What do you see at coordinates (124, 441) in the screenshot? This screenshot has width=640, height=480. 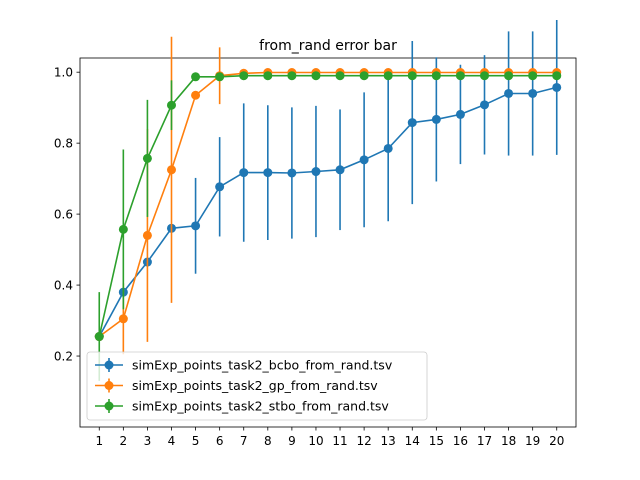 I see `x-tick-label: 2` at bounding box center [124, 441].